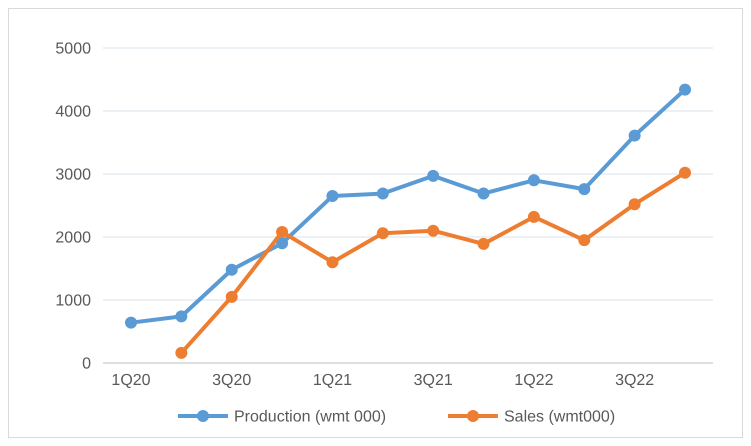 This screenshot has height=446, width=751. I want to click on y-tick-label: 4000, so click(73, 112).